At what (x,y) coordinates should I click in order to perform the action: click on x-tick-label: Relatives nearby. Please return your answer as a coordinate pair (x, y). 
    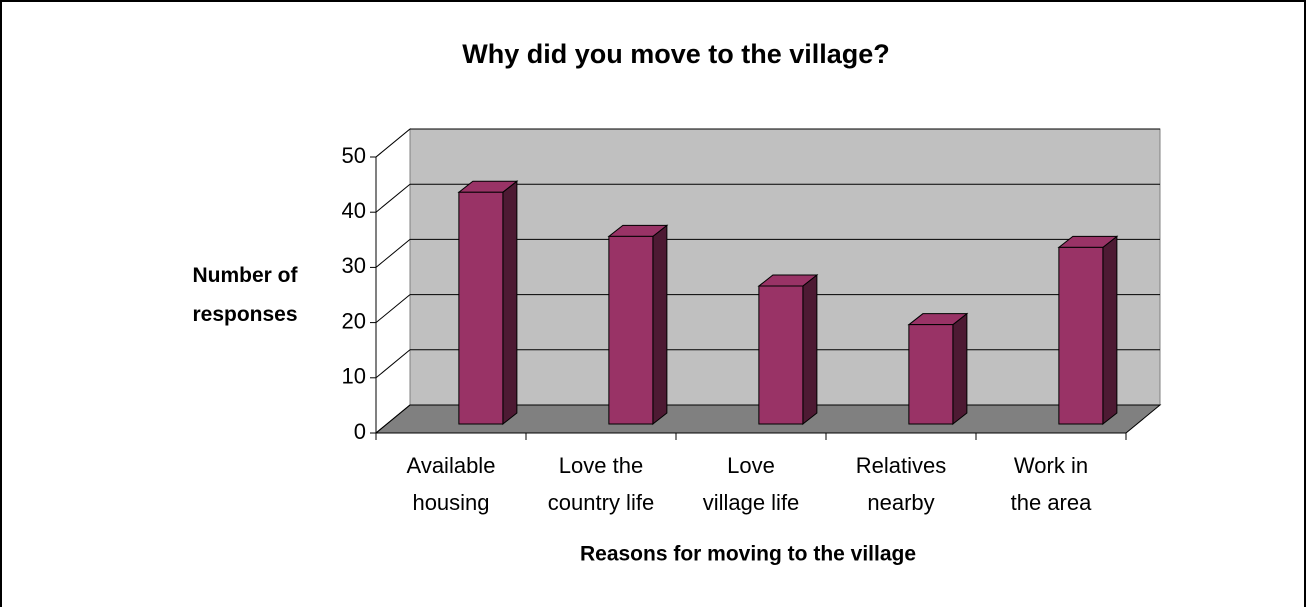
    Looking at the image, I should click on (901, 484).